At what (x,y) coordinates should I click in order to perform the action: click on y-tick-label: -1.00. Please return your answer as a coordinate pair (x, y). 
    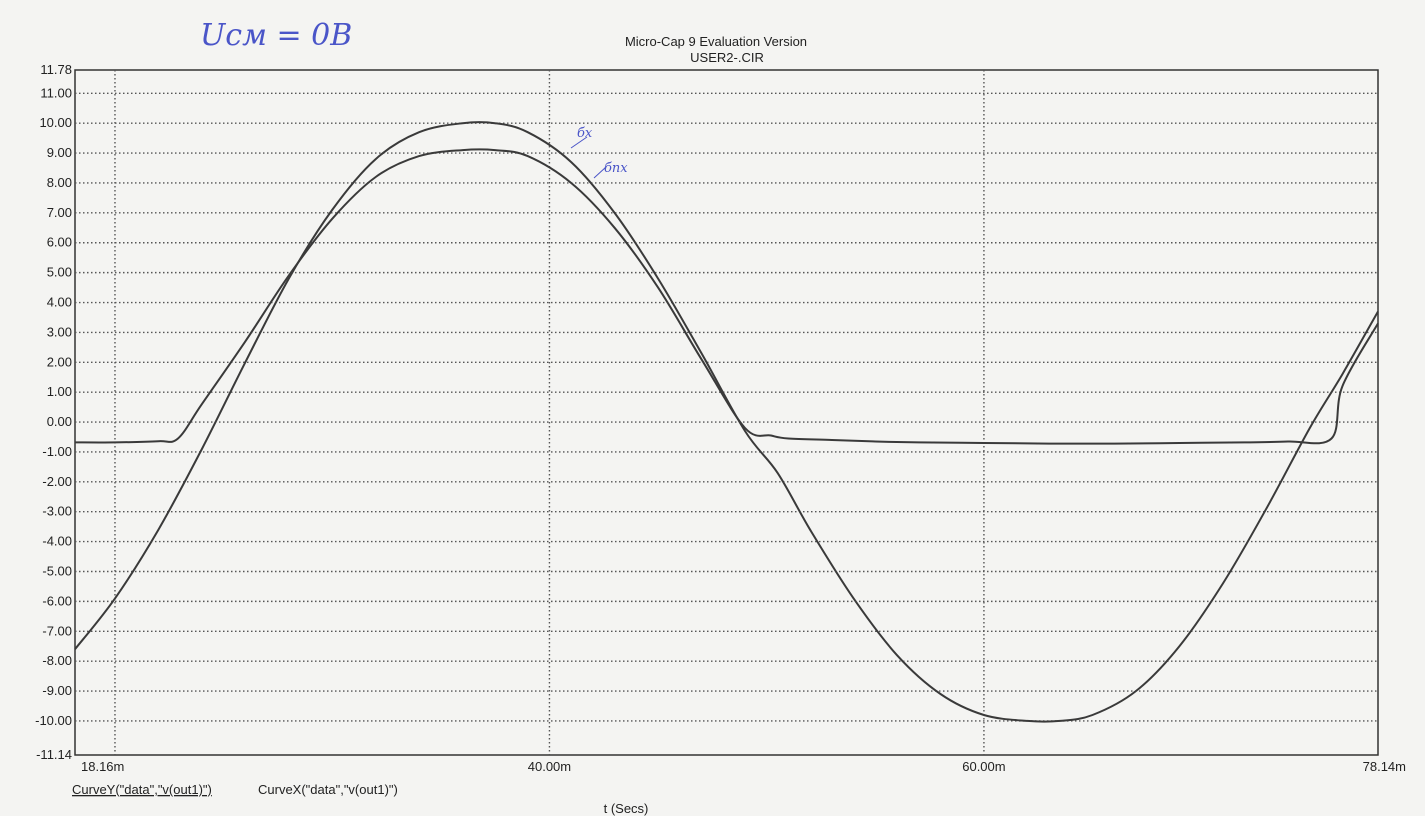
    Looking at the image, I should click on (57, 451).